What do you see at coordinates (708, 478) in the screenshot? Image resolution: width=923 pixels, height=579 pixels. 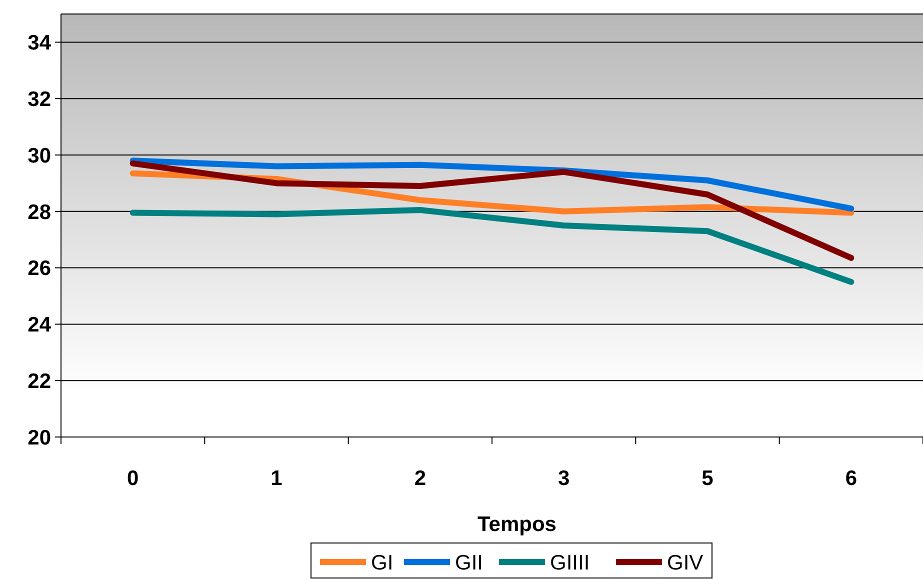 I see `x-tick-label: 5` at bounding box center [708, 478].